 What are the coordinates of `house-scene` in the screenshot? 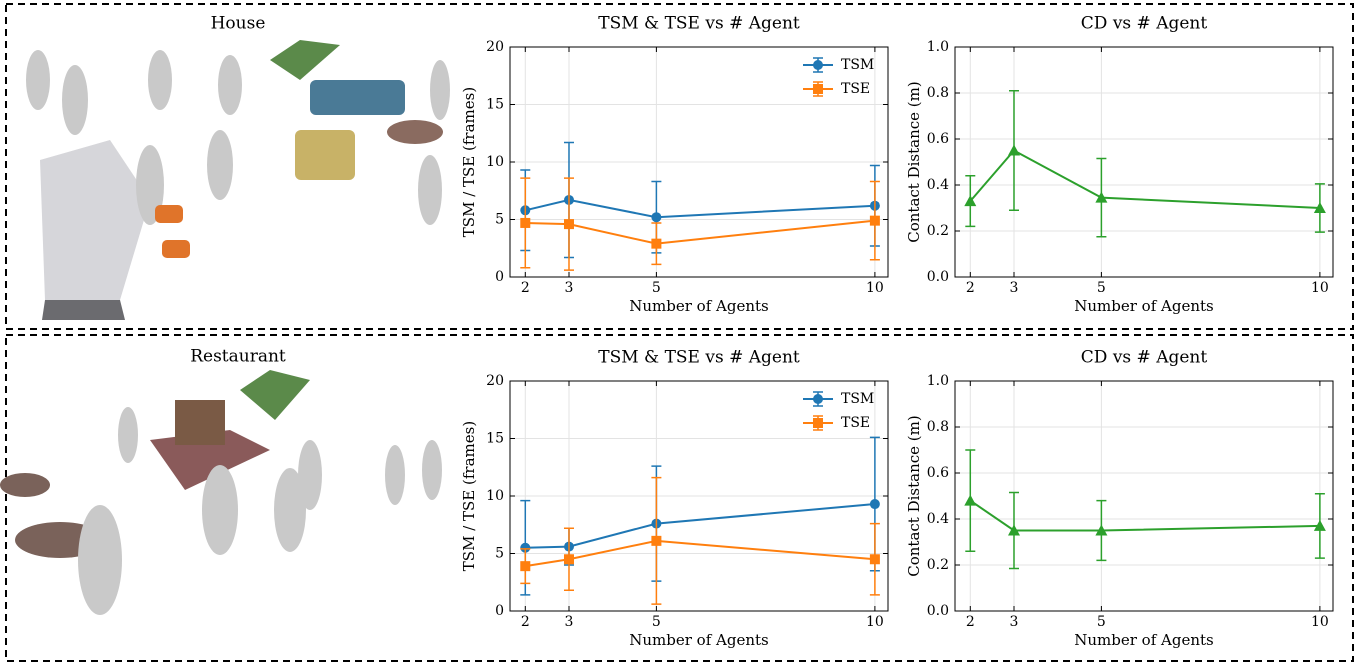 It's located at (238, 180).